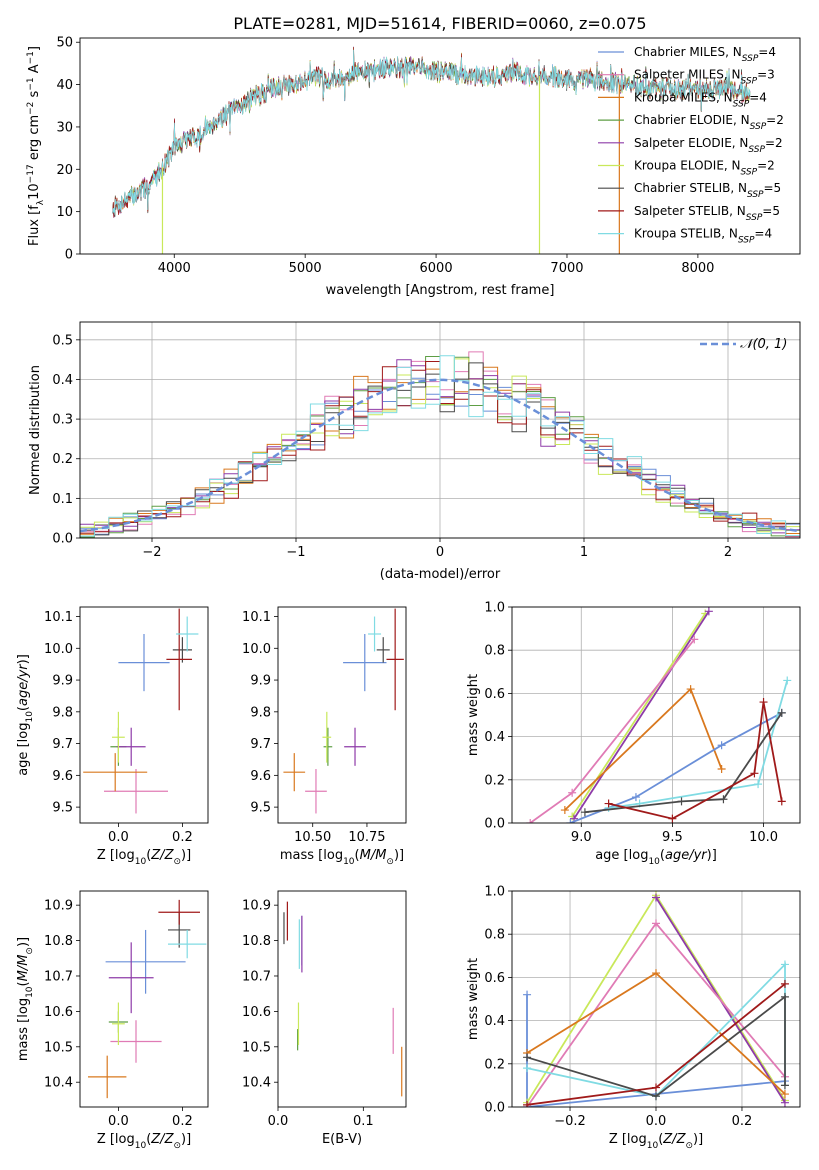 Image resolution: width=819 pixels, height=1170 pixels. I want to click on legend-entry: Chabrier ELODIE, NSSP=2, so click(709, 122).